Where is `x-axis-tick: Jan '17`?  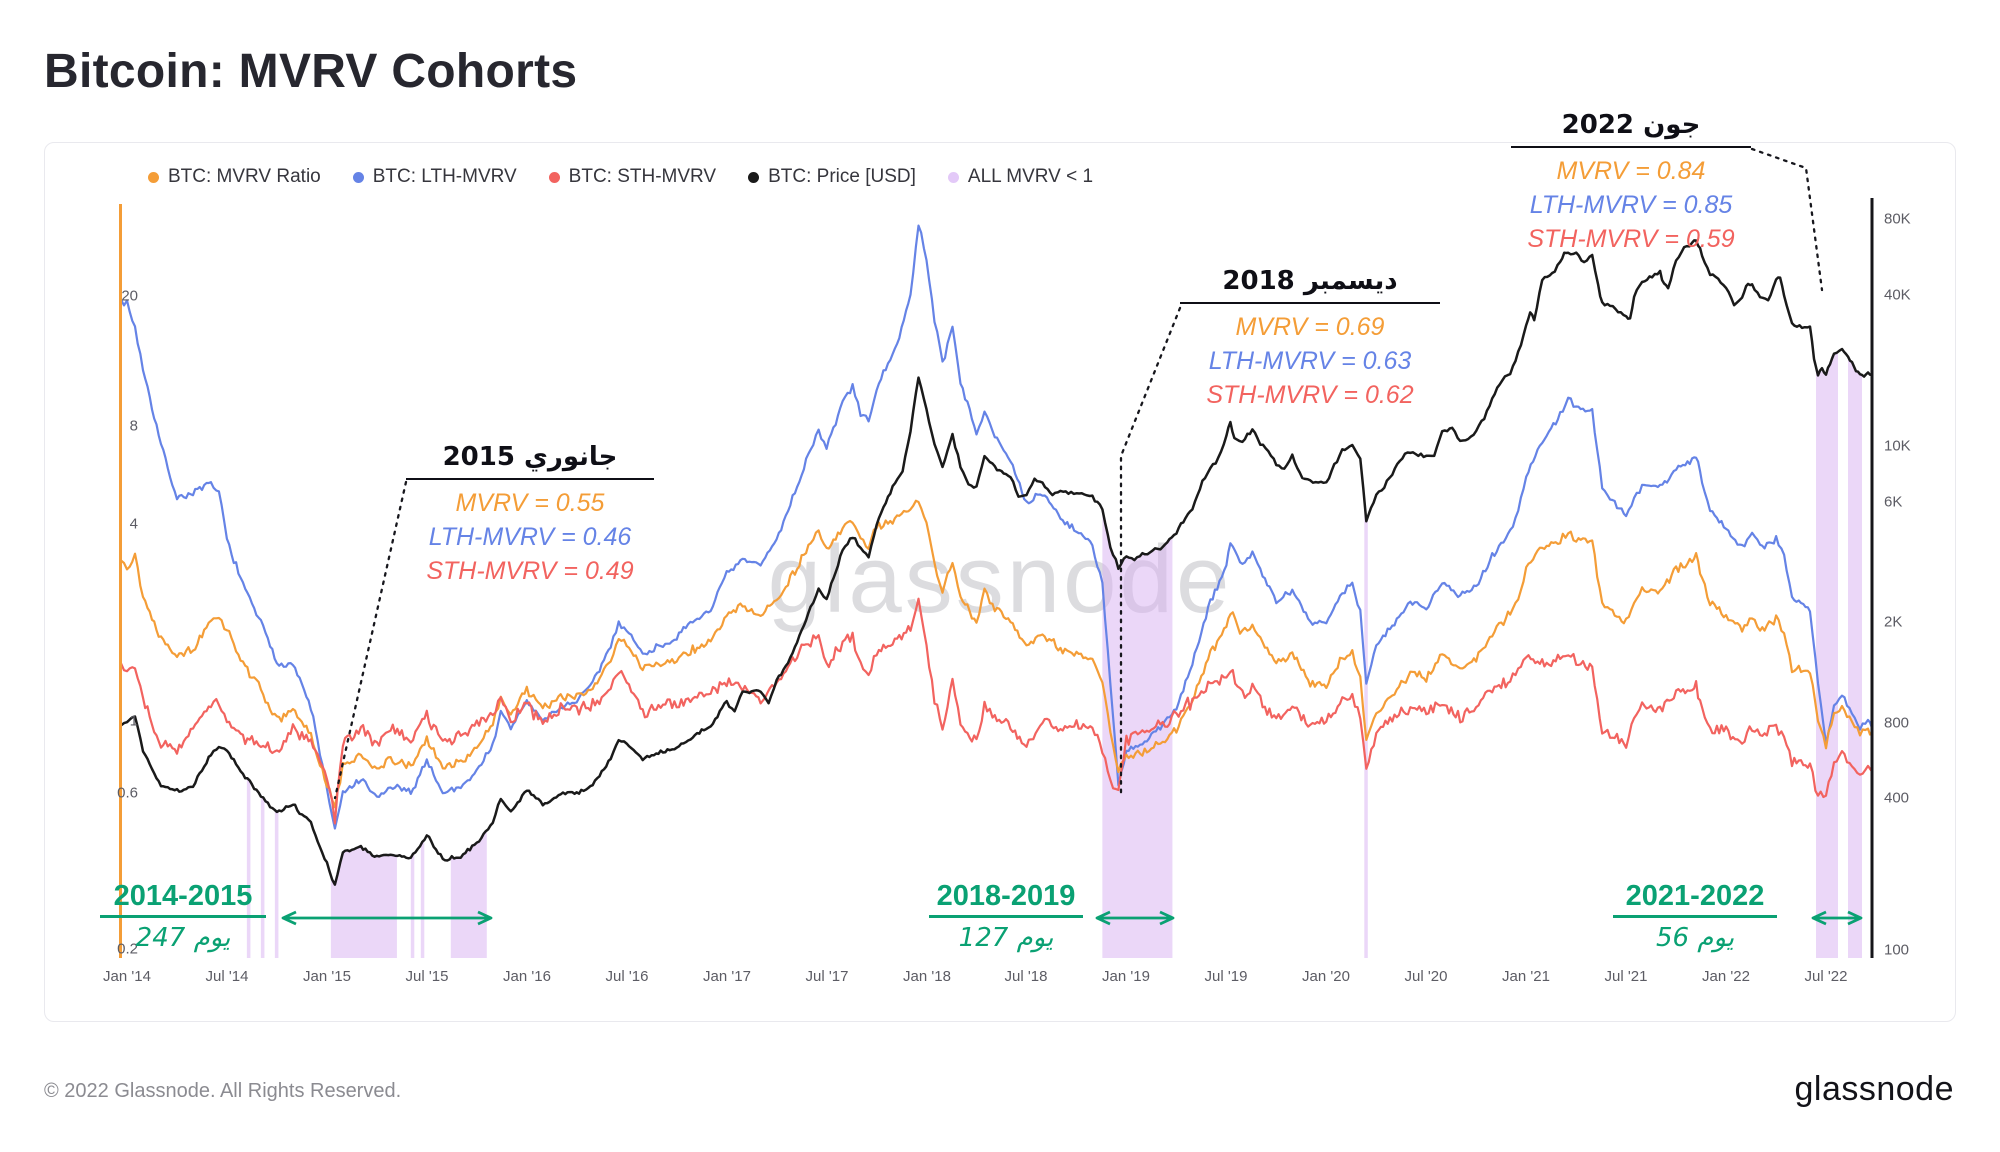 x-axis-tick: Jan '17 is located at coordinates (727, 976).